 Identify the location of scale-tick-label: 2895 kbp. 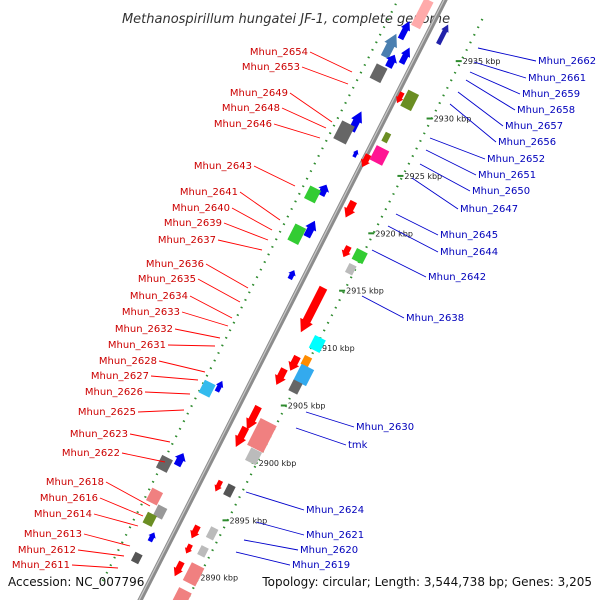
(248, 520).